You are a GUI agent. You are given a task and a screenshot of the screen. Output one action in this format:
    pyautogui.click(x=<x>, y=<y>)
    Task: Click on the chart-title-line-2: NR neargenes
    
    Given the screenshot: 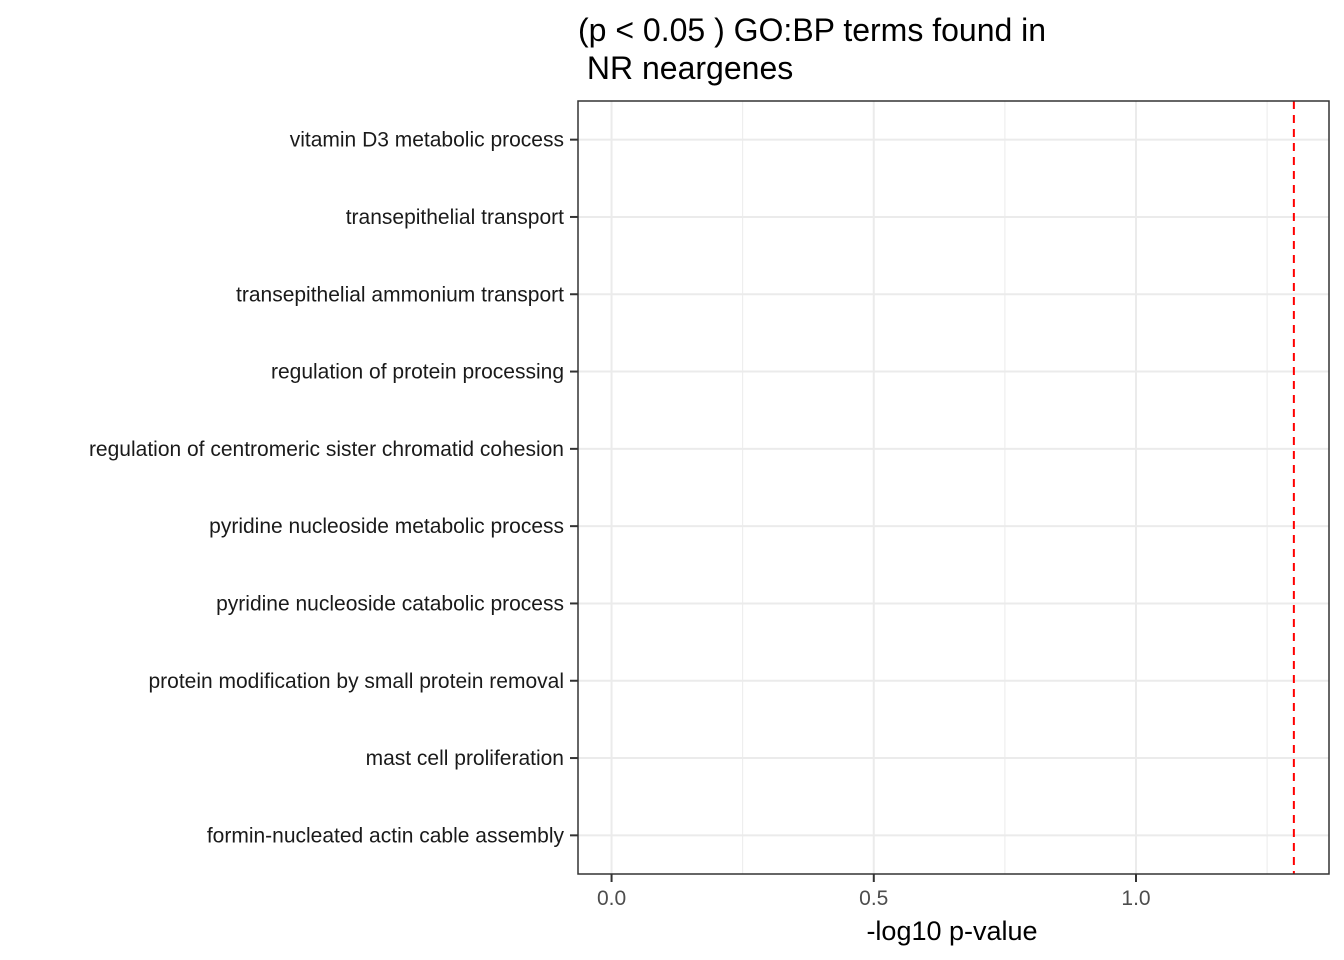 What is the action you would take?
    pyautogui.click(x=685, y=68)
    